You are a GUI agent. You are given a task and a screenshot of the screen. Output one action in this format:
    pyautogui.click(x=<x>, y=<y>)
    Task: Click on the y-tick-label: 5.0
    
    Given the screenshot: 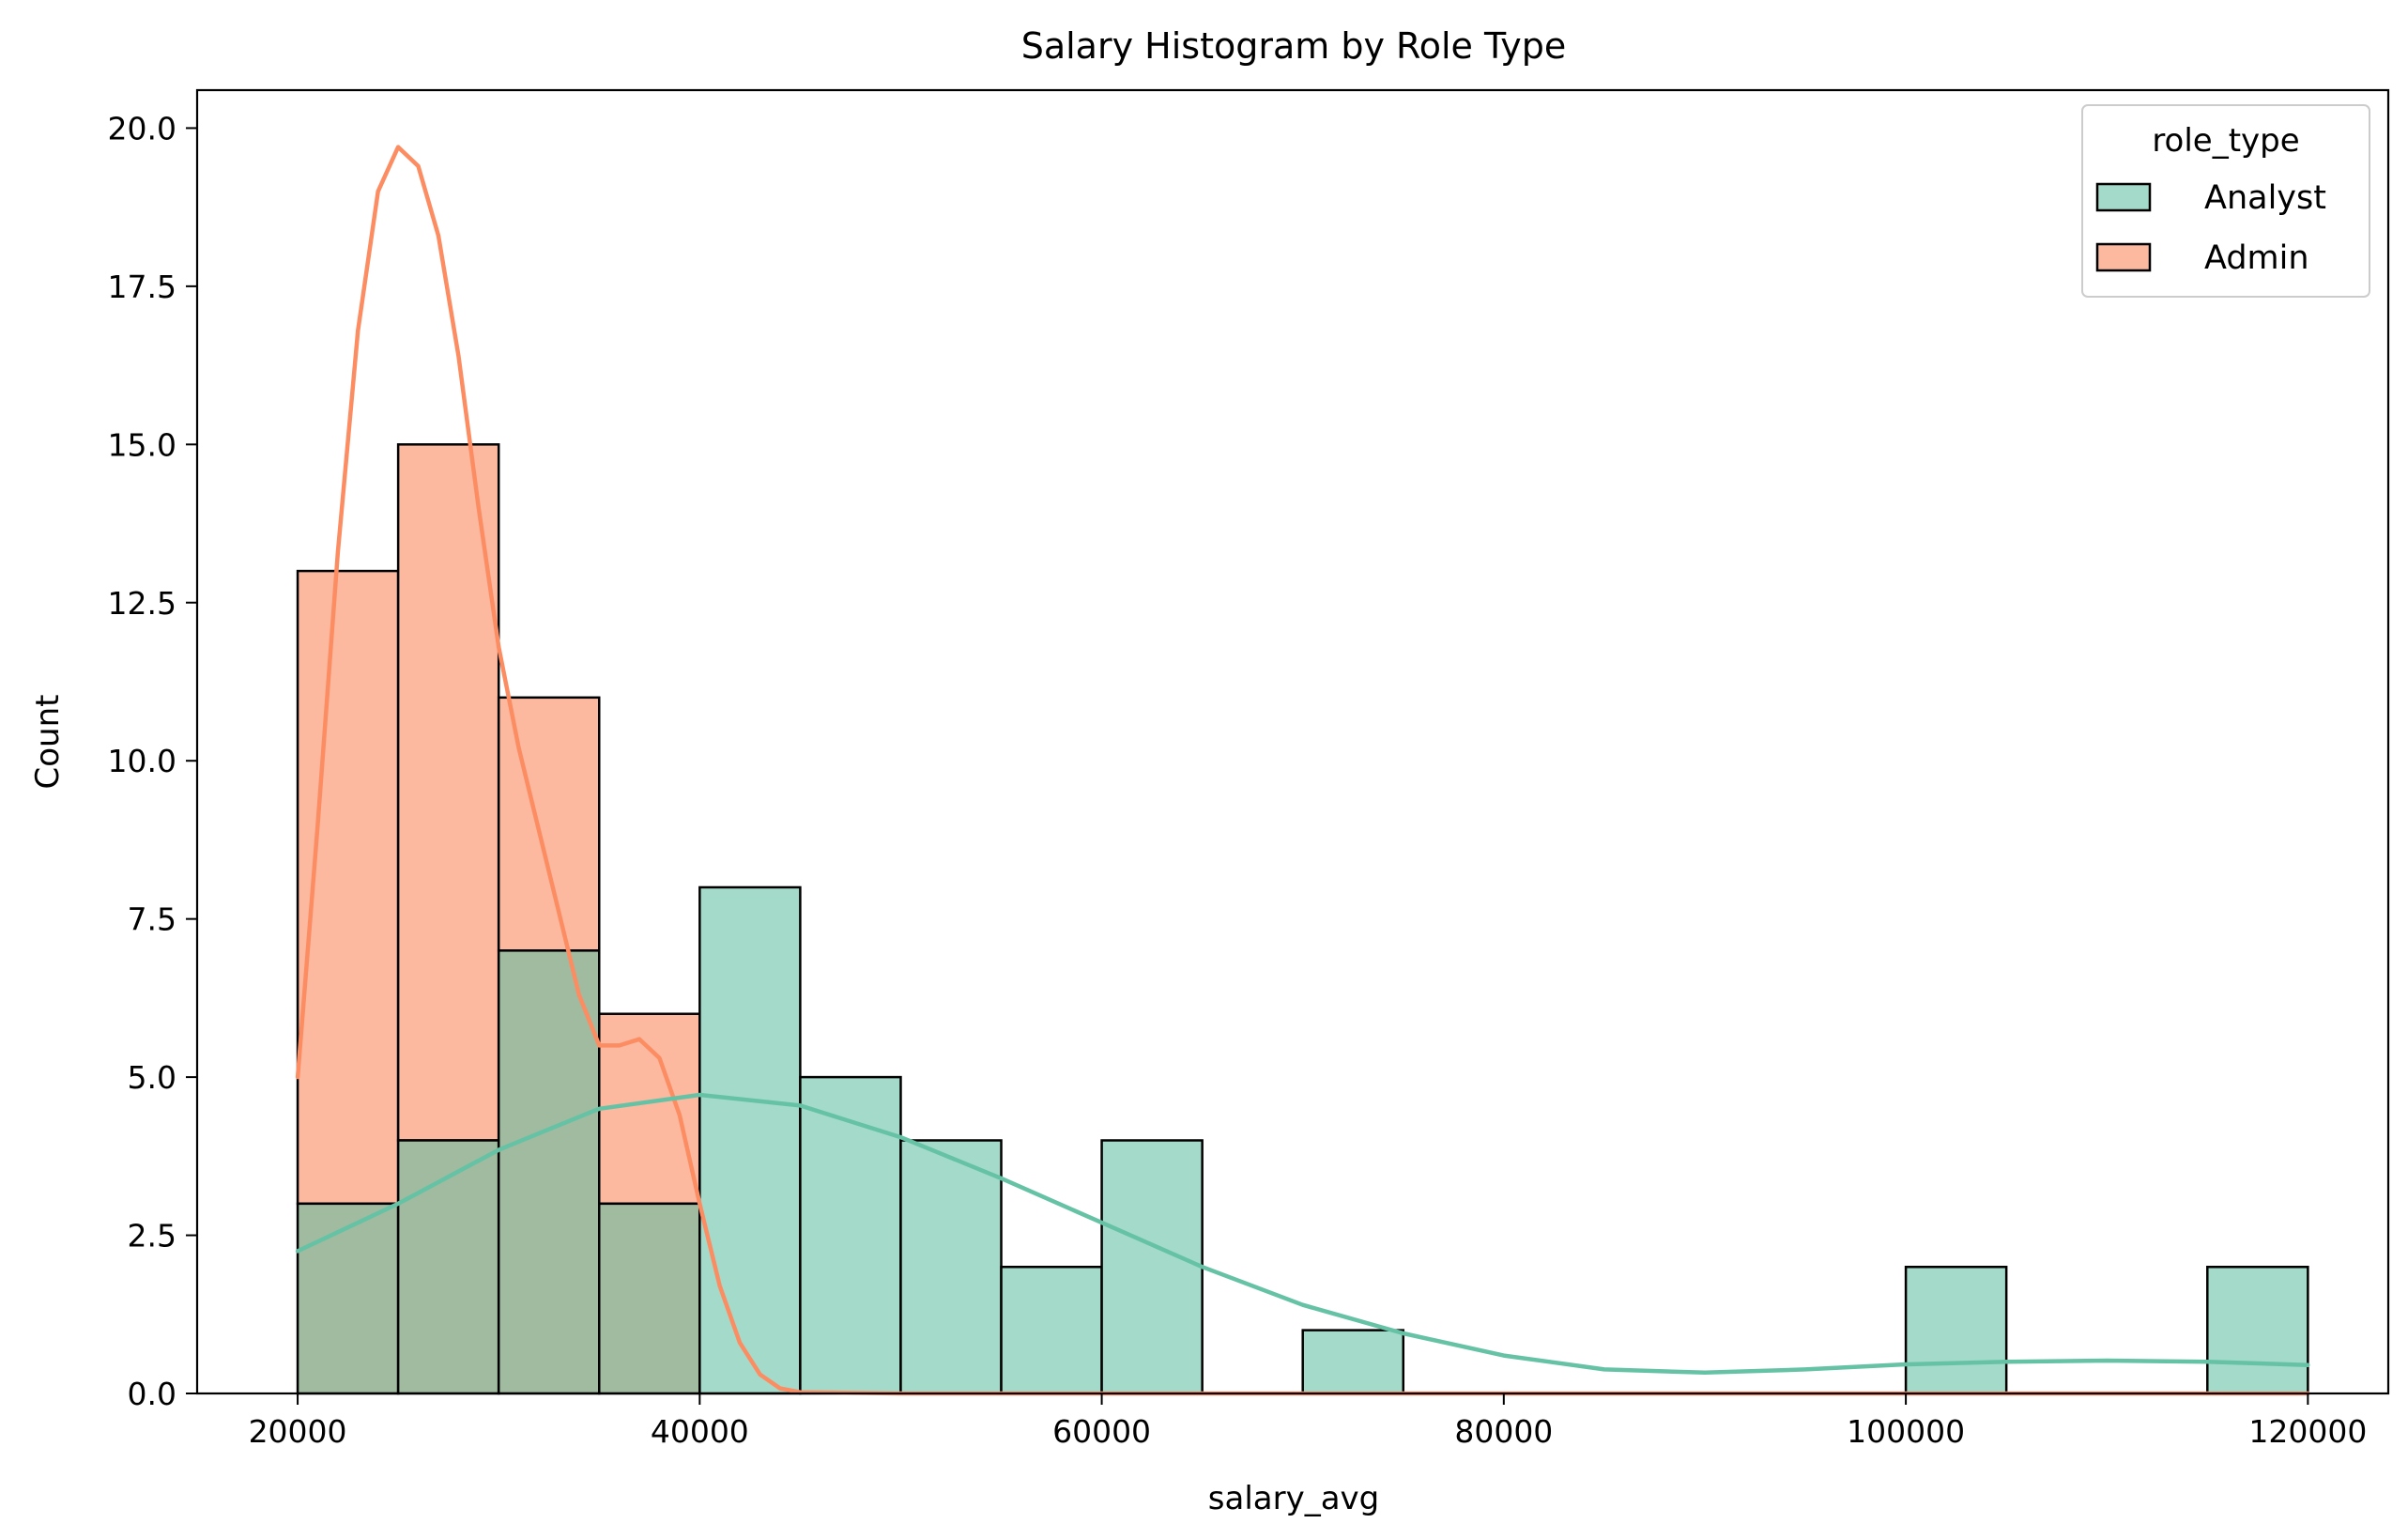 What is the action you would take?
    pyautogui.click(x=152, y=1077)
    